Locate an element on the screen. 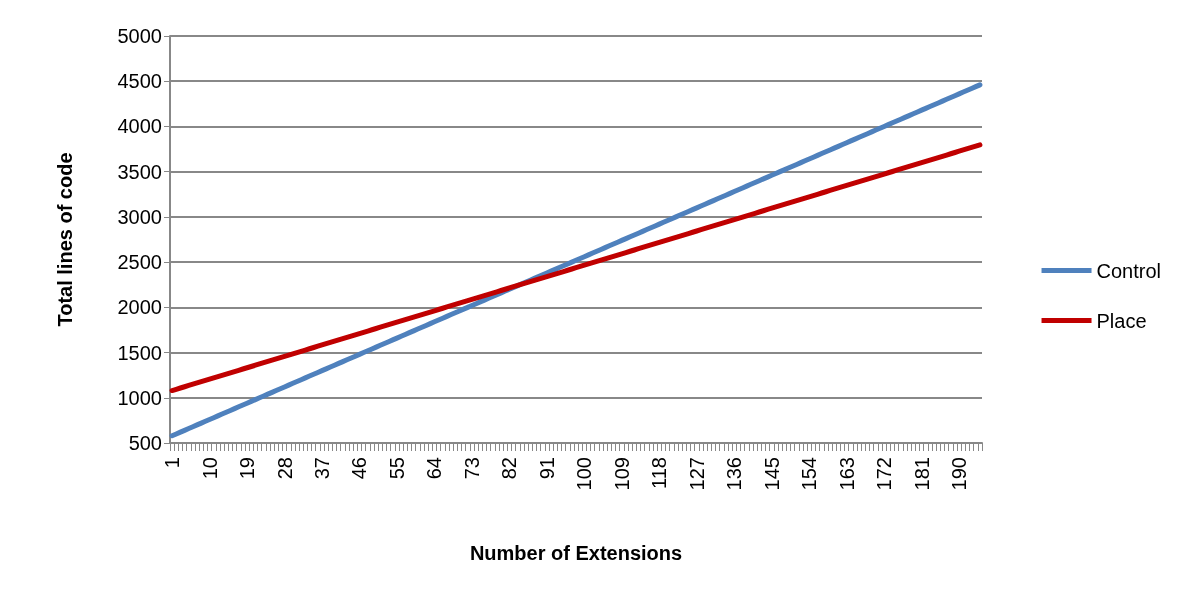  x-tick-label: 28 is located at coordinates (284, 468).